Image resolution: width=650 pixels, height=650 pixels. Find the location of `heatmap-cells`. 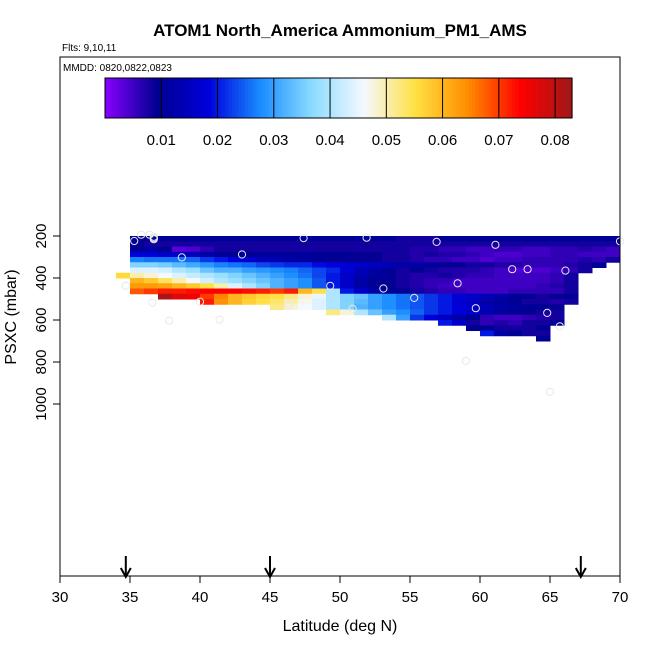

heatmap-cells is located at coordinates (368, 289).